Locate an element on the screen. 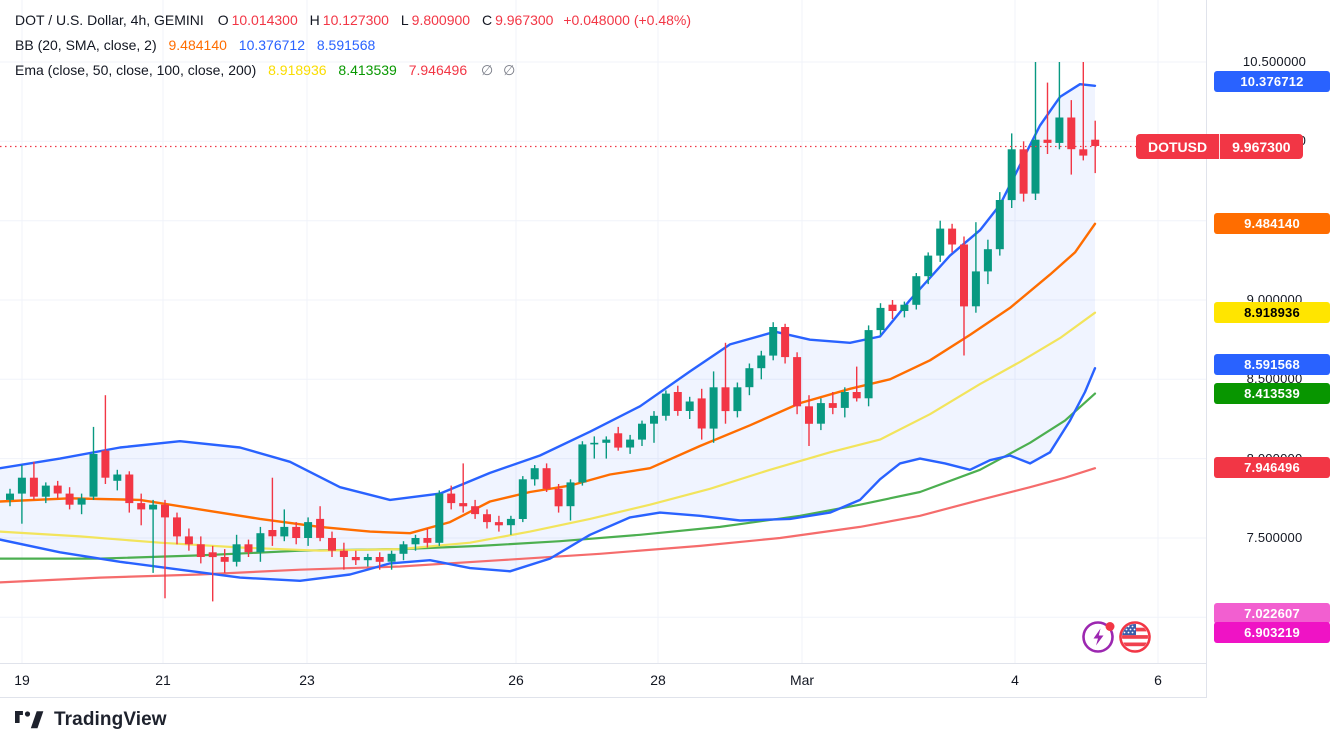 The height and width of the screenshot is (750, 1341). price-level-badge: 8.413539 is located at coordinates (1272, 393).